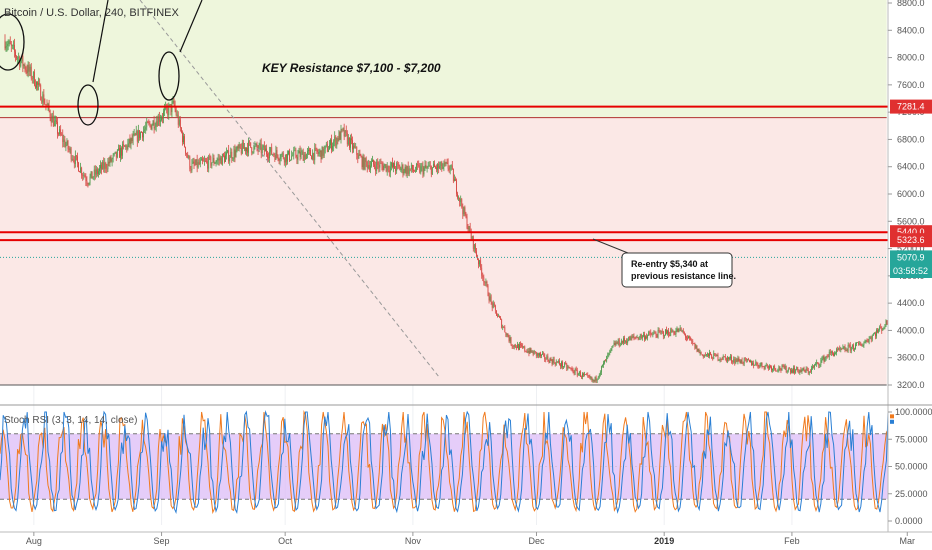 This screenshot has height=550, width=932. What do you see at coordinates (792, 541) in the screenshot?
I see `x-tick-label: Feb` at bounding box center [792, 541].